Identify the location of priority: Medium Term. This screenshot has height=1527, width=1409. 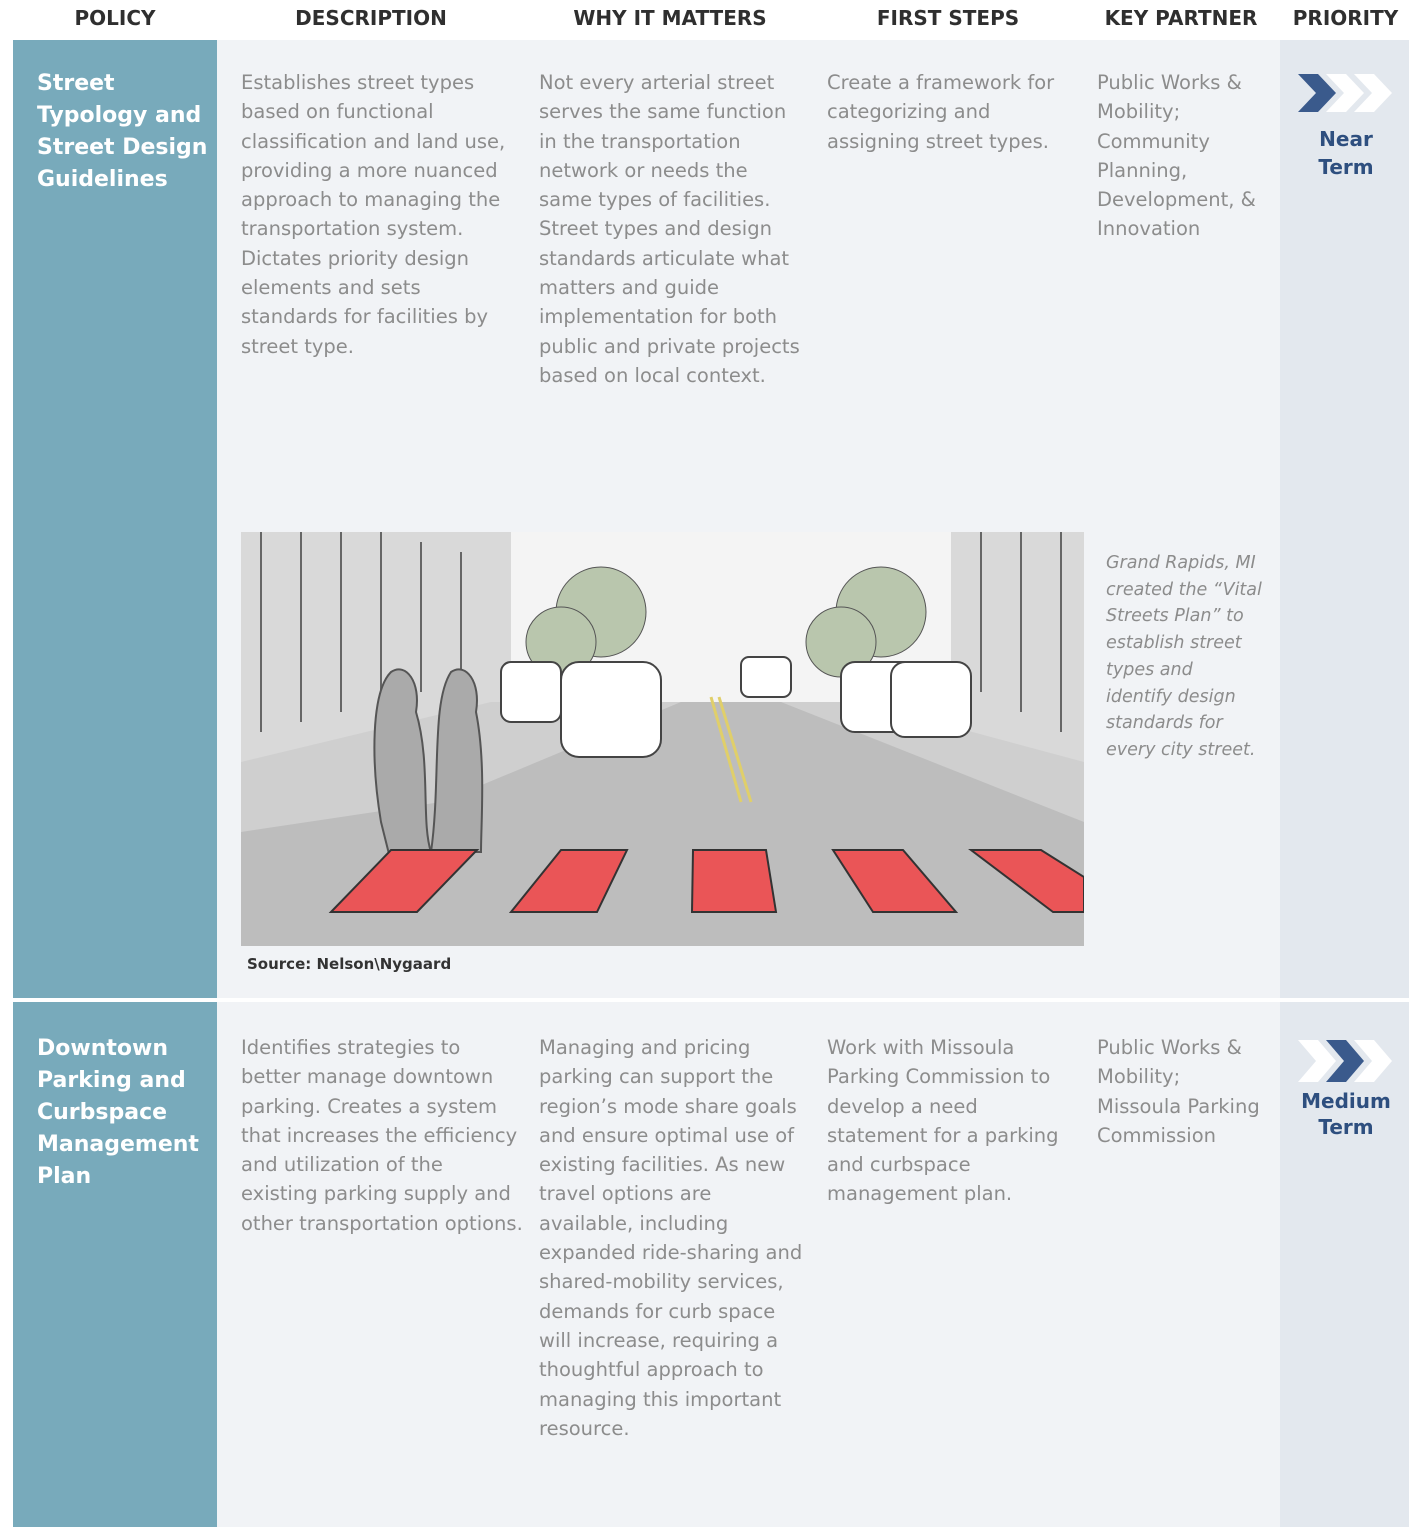
(1346, 1114).